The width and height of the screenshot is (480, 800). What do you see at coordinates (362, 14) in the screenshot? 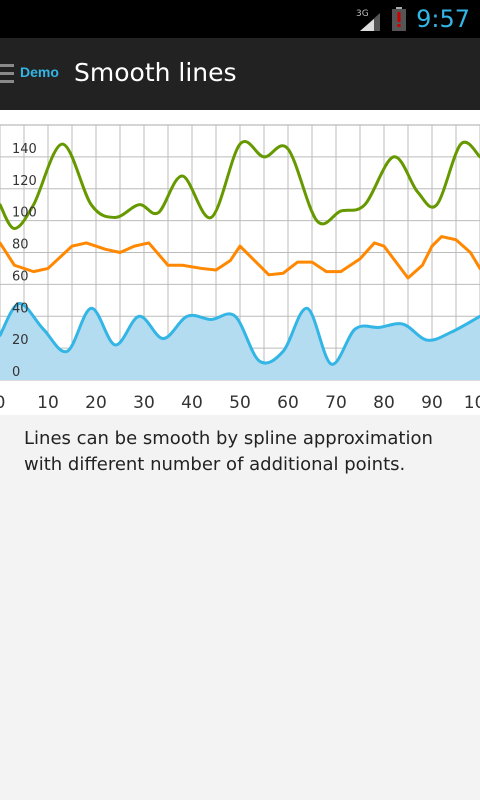
I see `network-type: 3G` at bounding box center [362, 14].